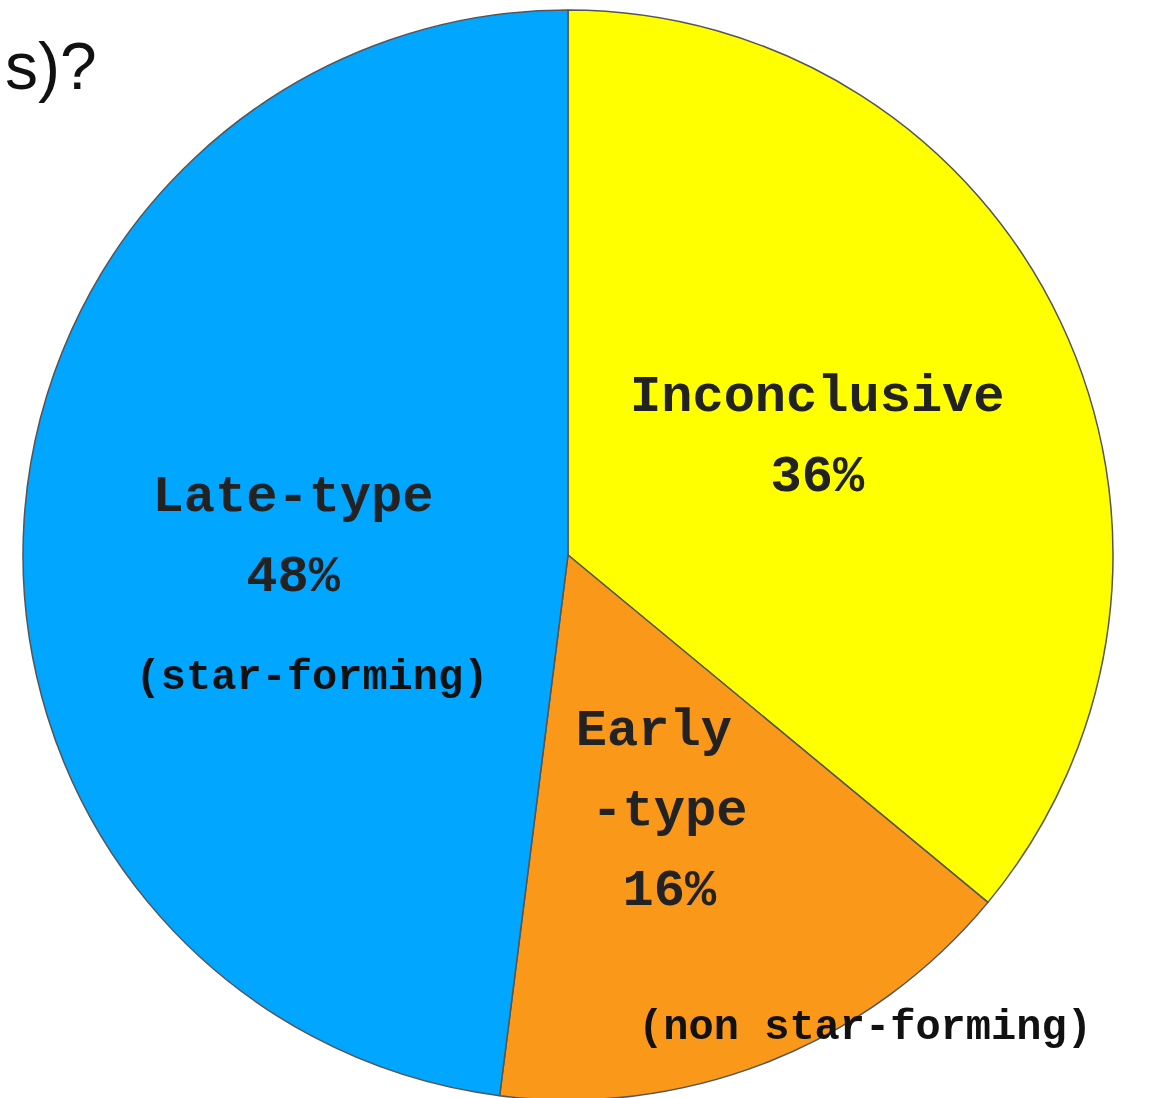 Image resolution: width=1157 pixels, height=1098 pixels. Describe the element at coordinates (51, 66) in the screenshot. I see `chart-title: s)?` at that location.